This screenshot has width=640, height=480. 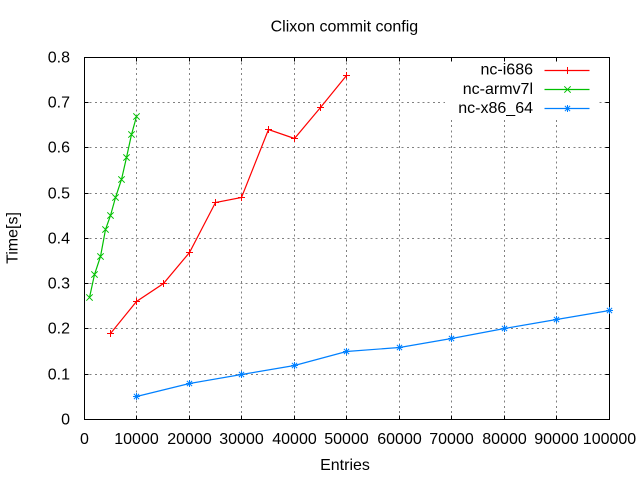 What do you see at coordinates (13, 238) in the screenshot?
I see `svg-text: Time[s]` at bounding box center [13, 238].